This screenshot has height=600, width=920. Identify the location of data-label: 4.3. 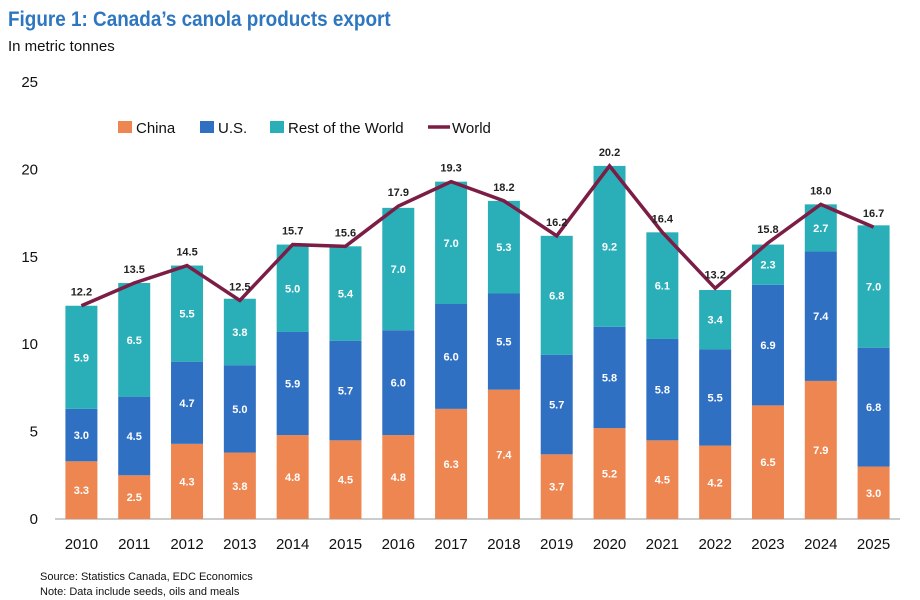
(186, 482).